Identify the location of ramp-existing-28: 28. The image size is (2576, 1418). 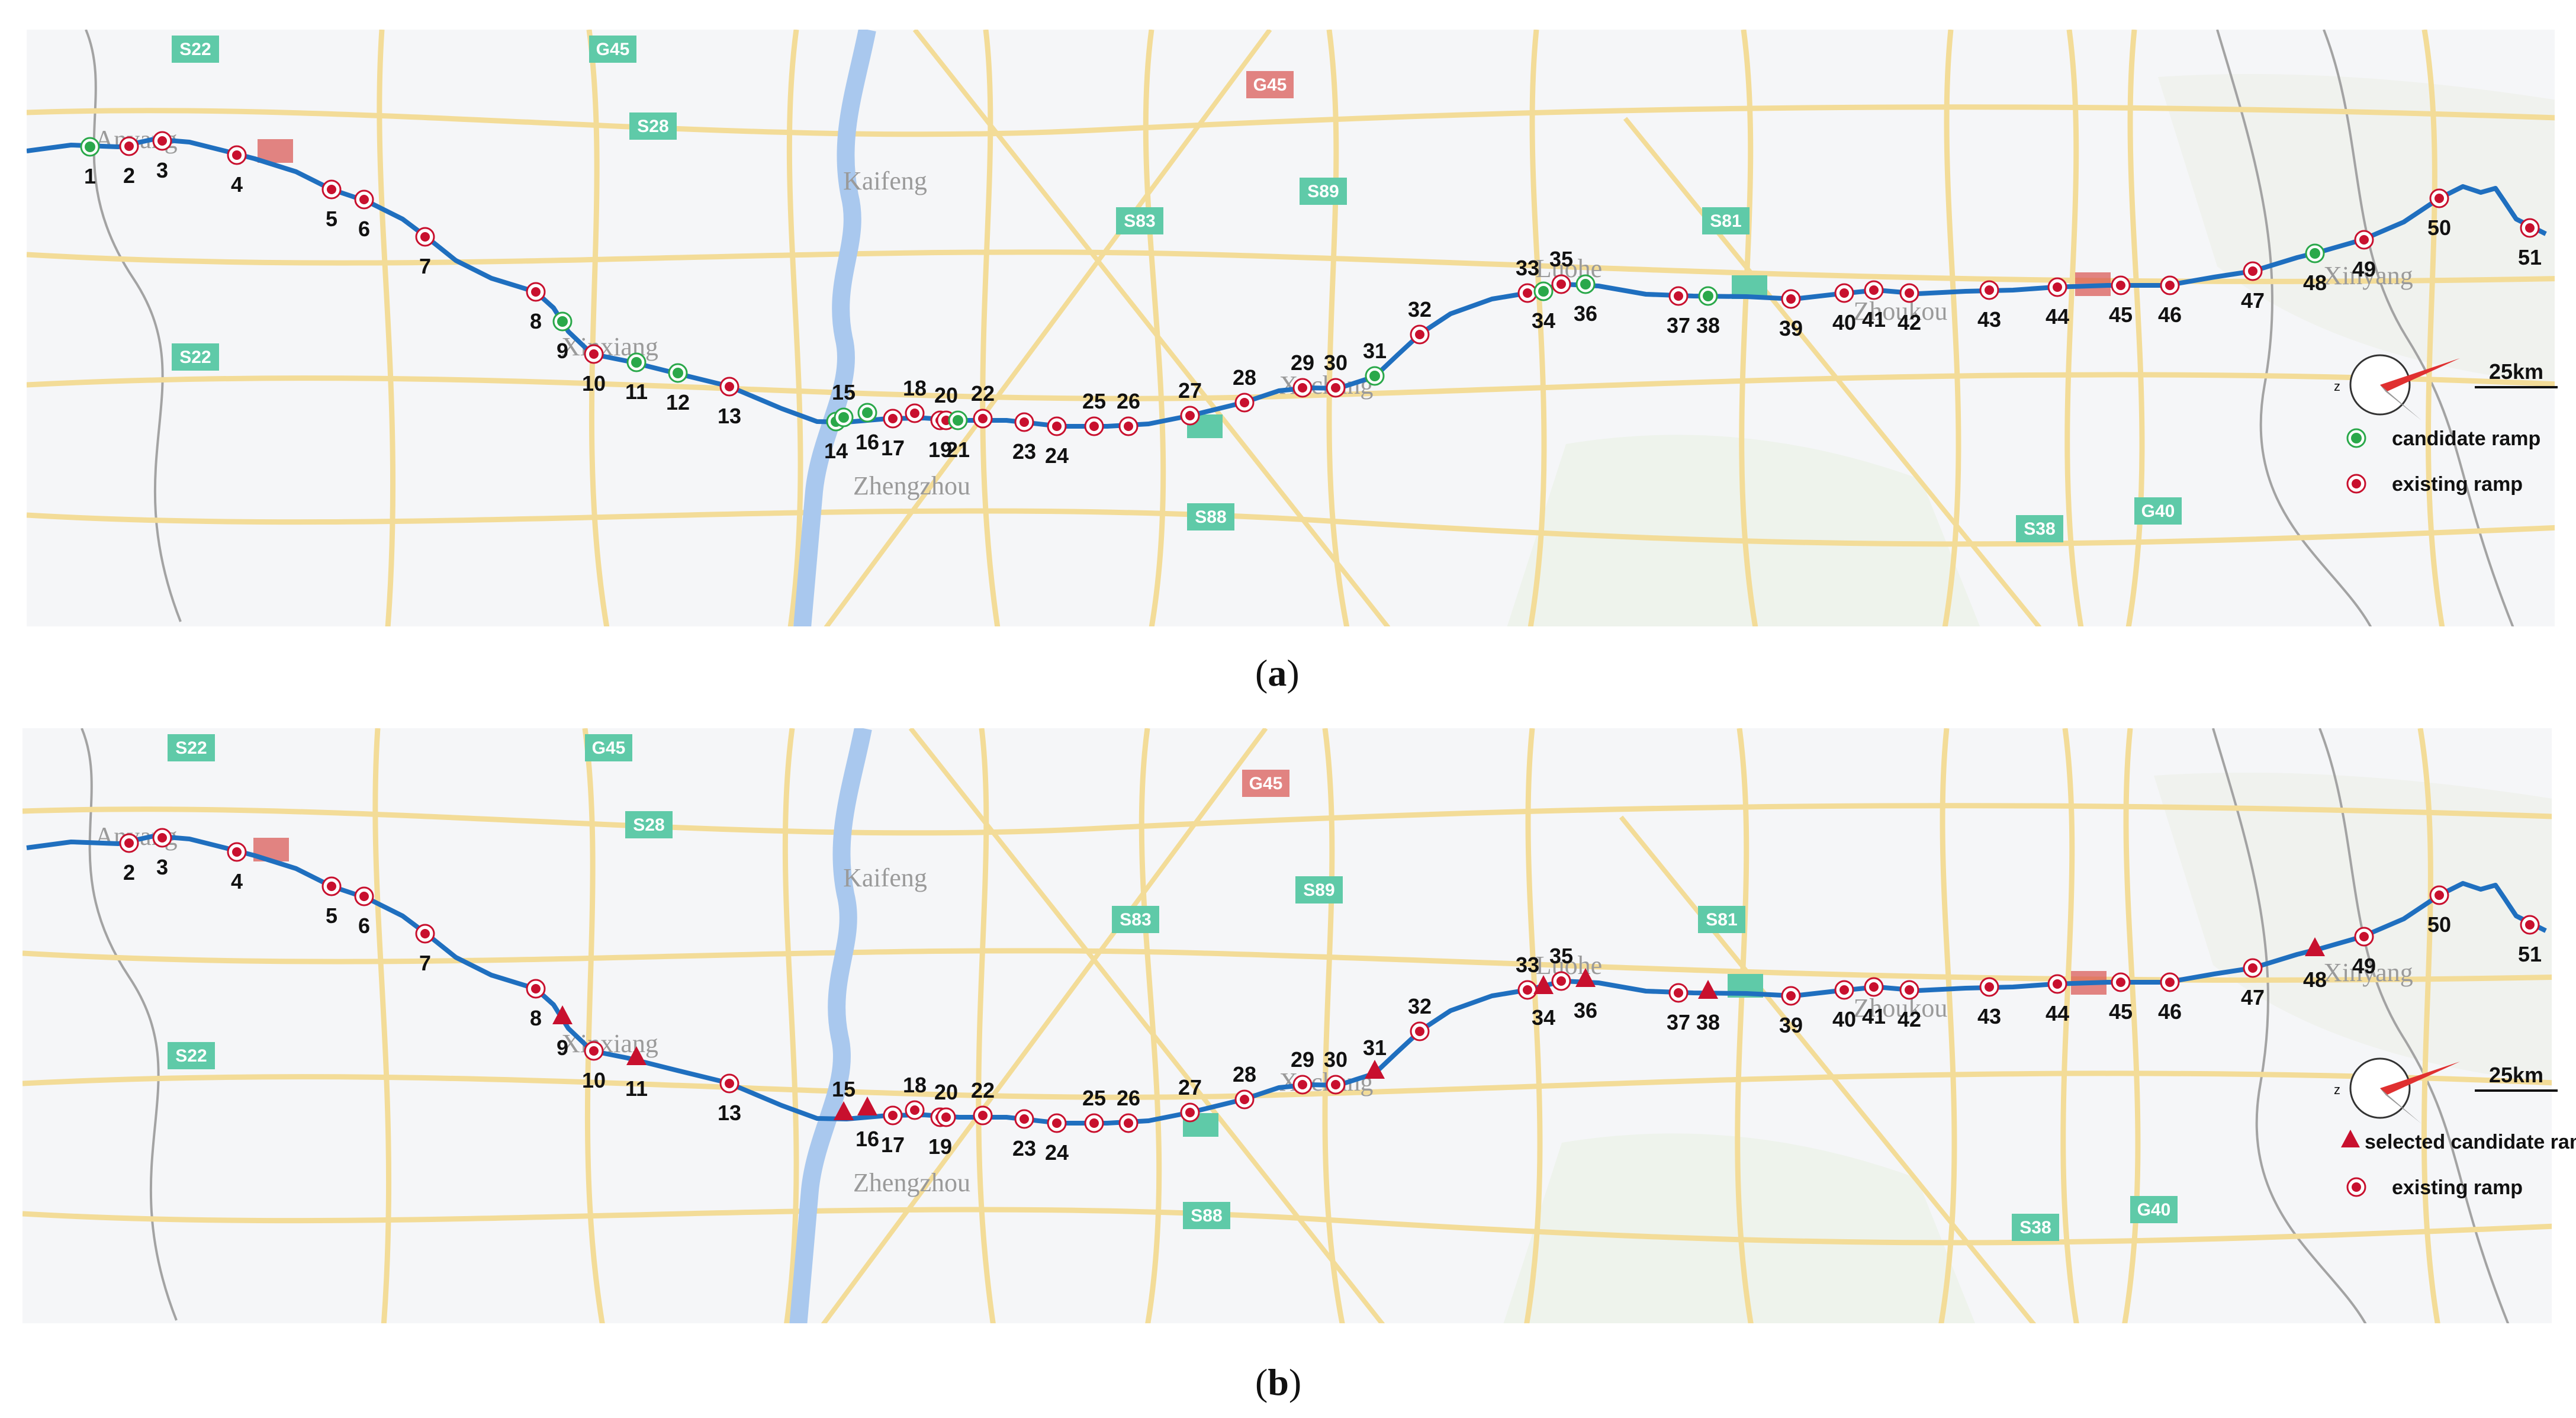
(1245, 389).